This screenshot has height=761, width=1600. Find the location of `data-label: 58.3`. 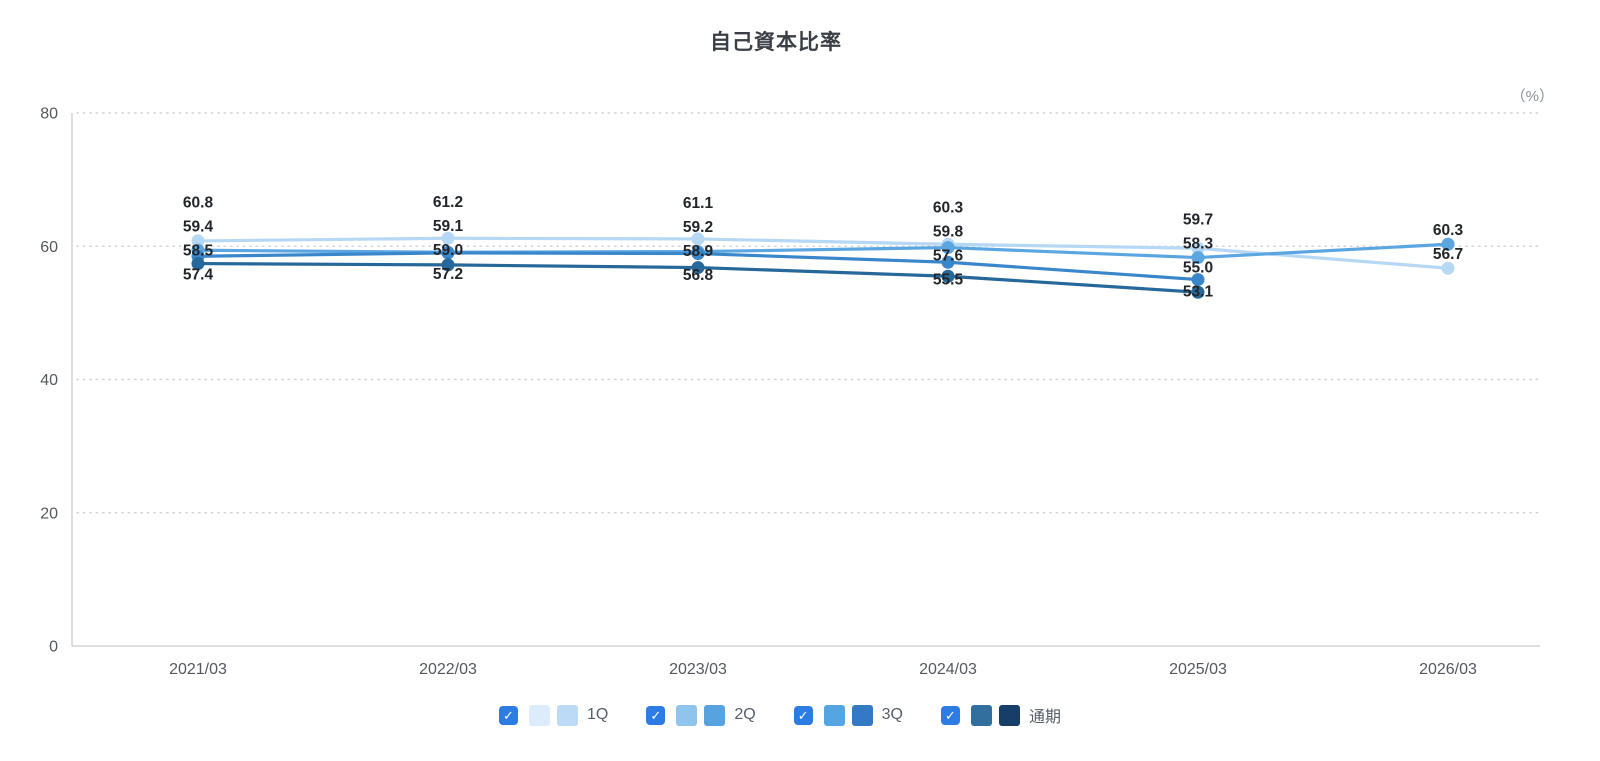

data-label: 58.3 is located at coordinates (1198, 243).